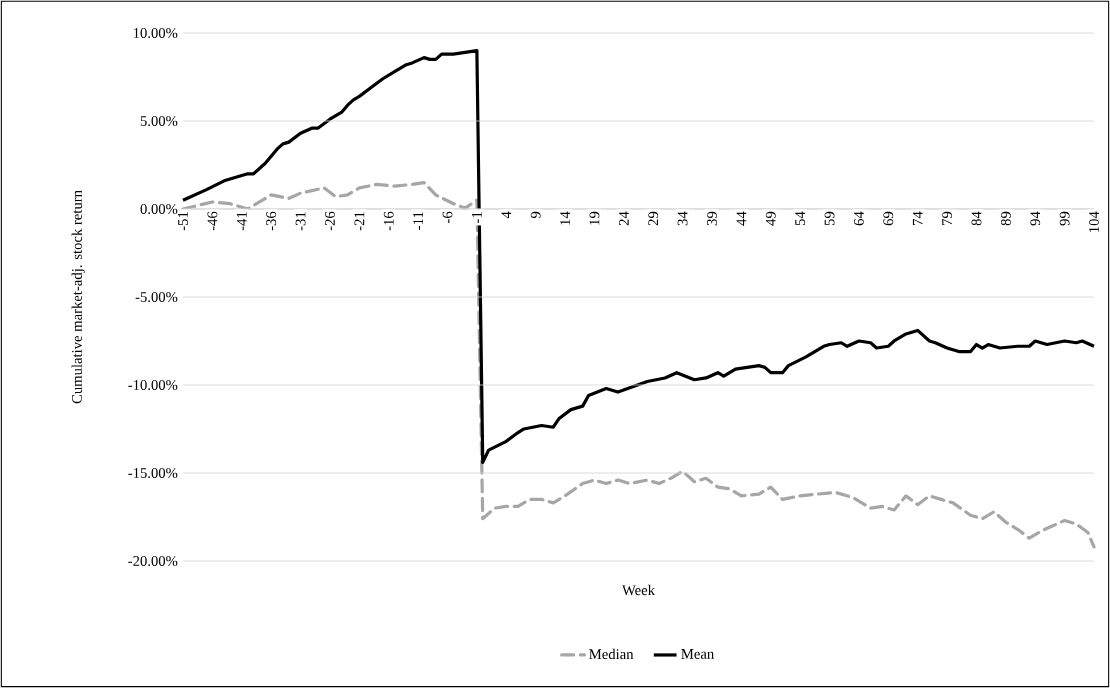  What do you see at coordinates (156, 297) in the screenshot?
I see `y-tick-label: -5.00%` at bounding box center [156, 297].